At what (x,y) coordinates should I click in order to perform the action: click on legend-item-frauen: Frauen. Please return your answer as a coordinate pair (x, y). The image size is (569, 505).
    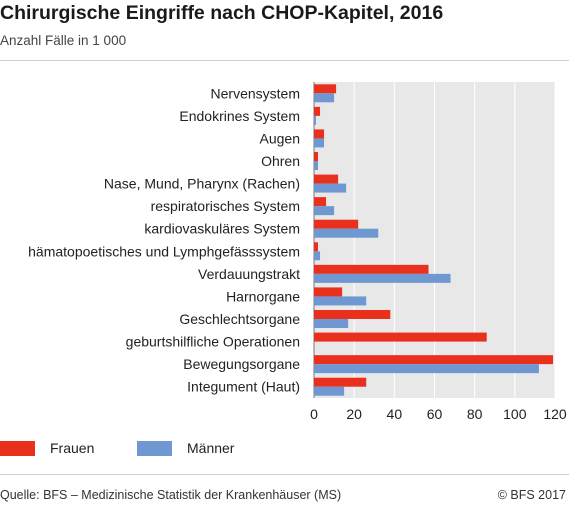
    Looking at the image, I should click on (47, 448).